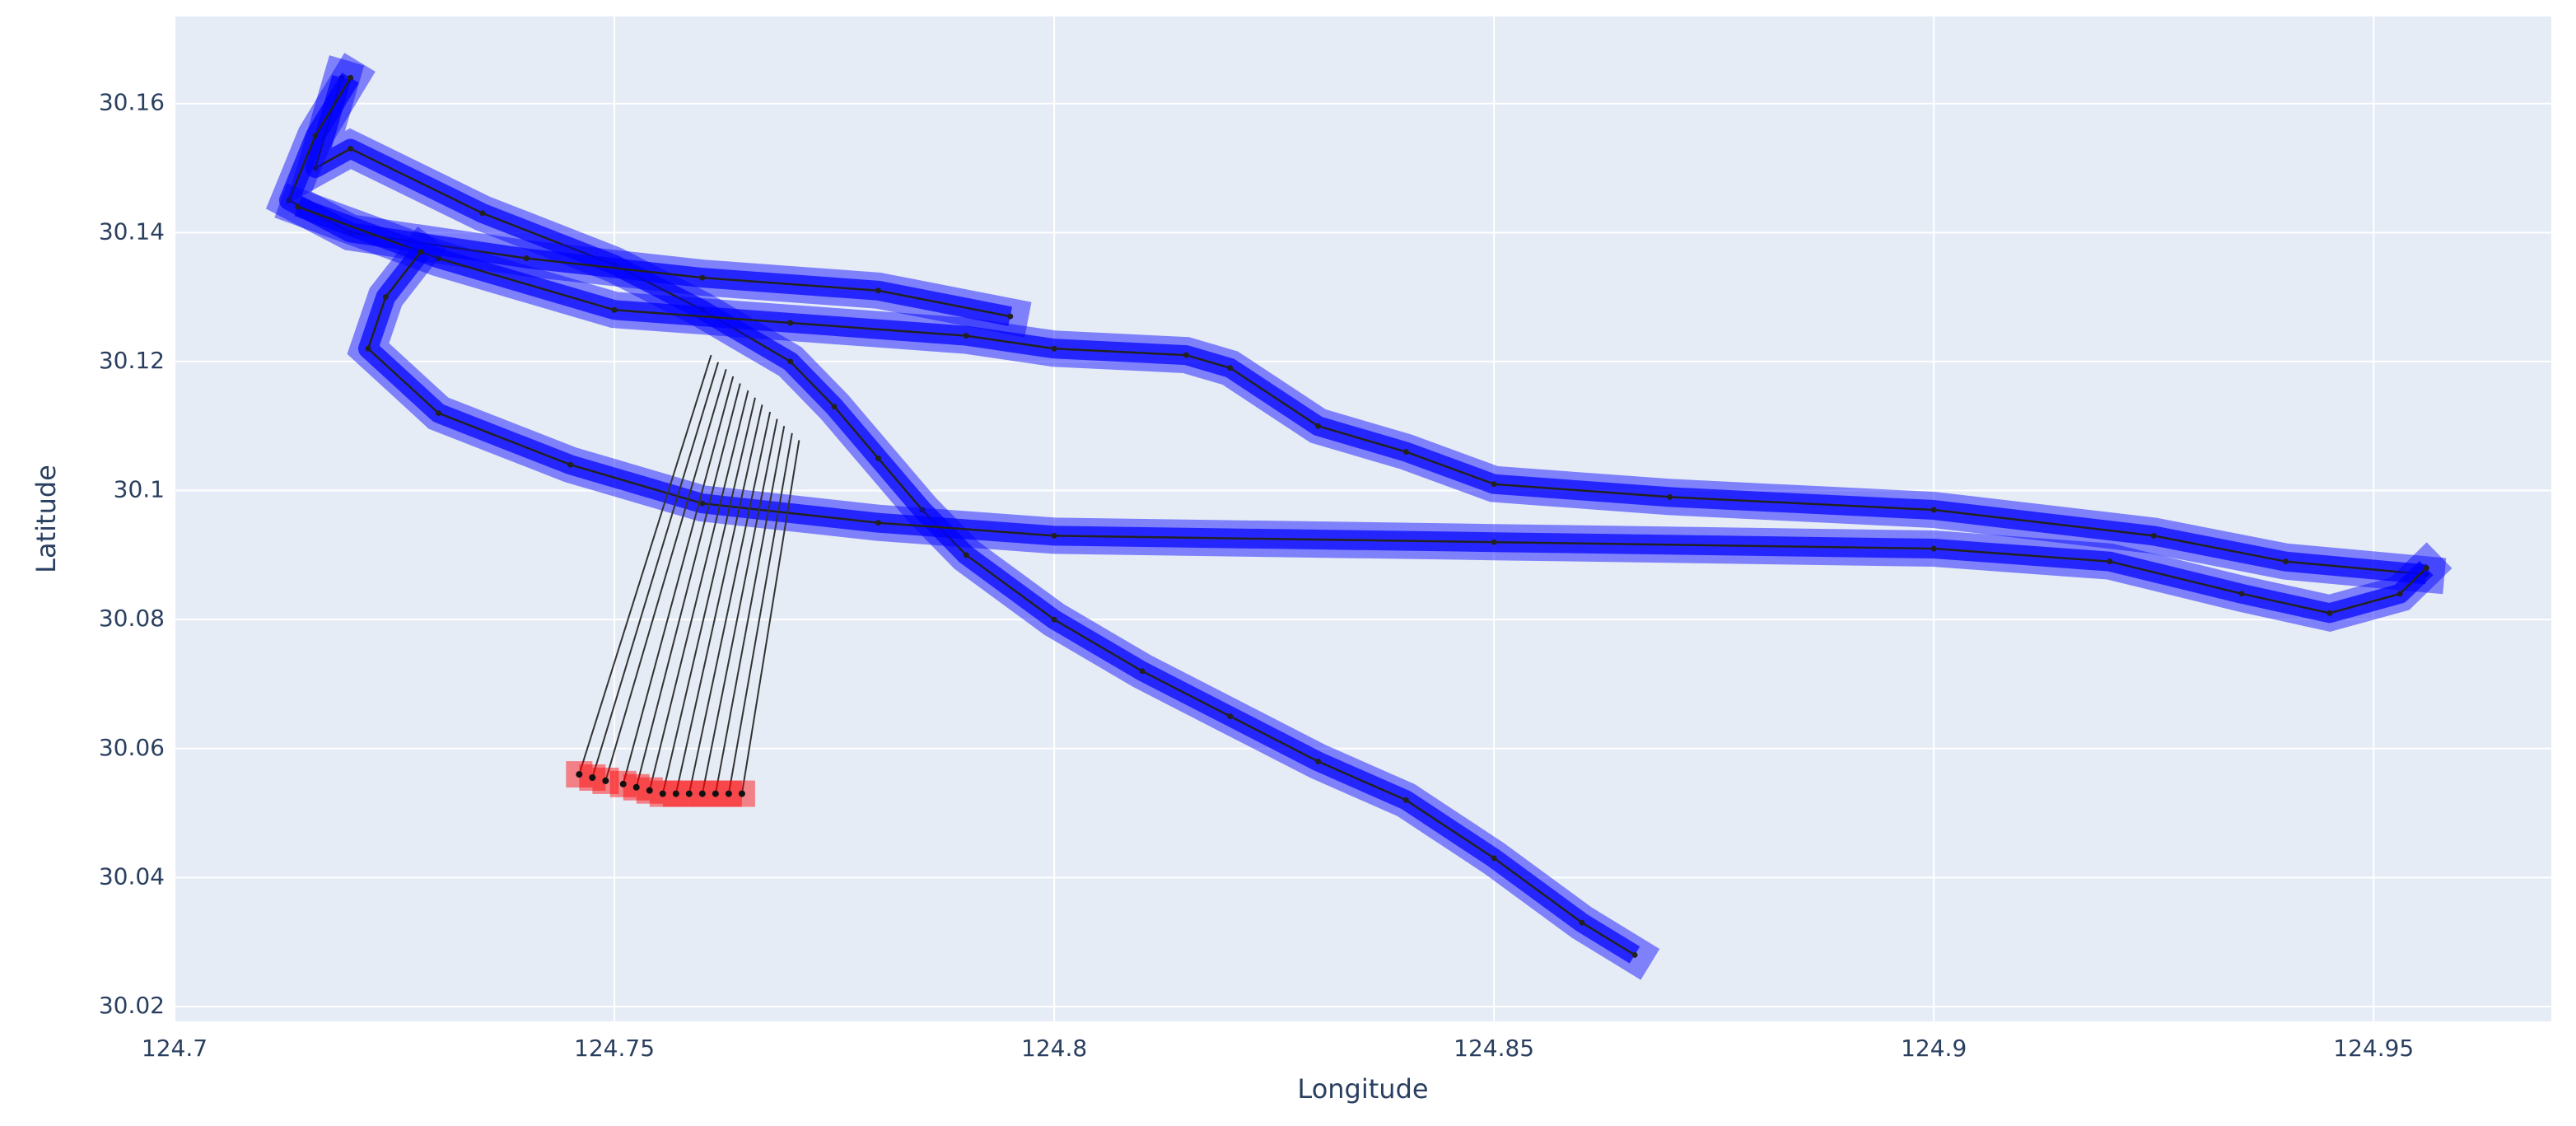 The height and width of the screenshot is (1126, 2576). Describe the element at coordinates (132, 1005) in the screenshot. I see `y-tick-label: 30.02` at that location.